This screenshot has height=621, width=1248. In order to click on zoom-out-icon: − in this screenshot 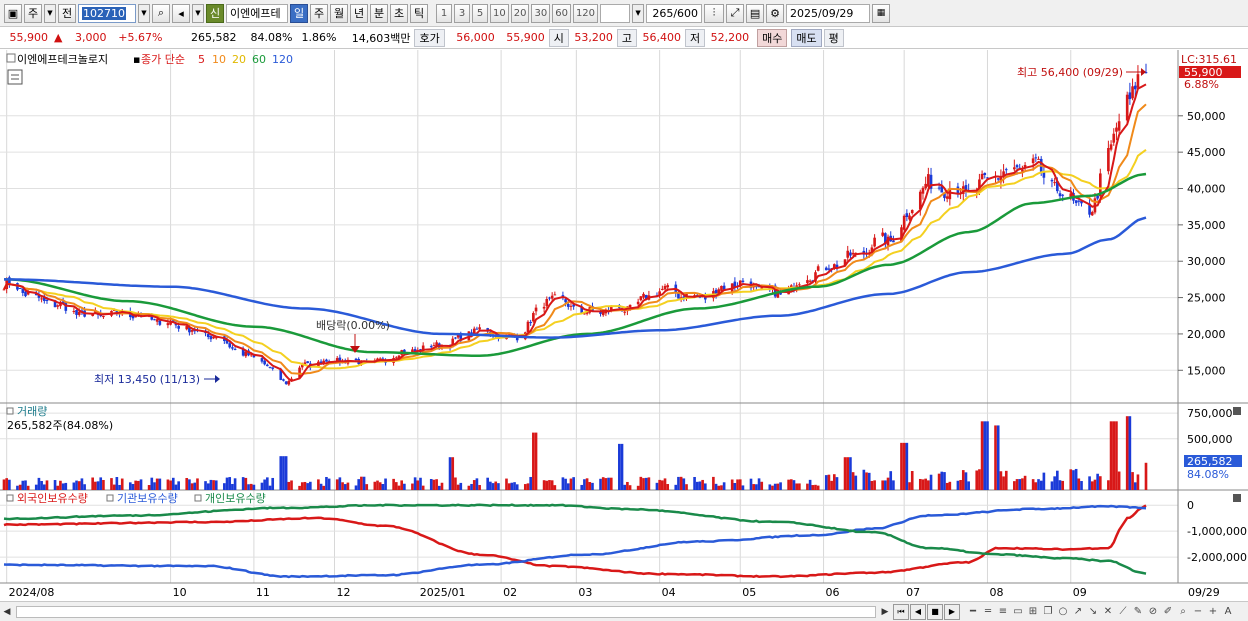, I will do `click(1198, 611)`.